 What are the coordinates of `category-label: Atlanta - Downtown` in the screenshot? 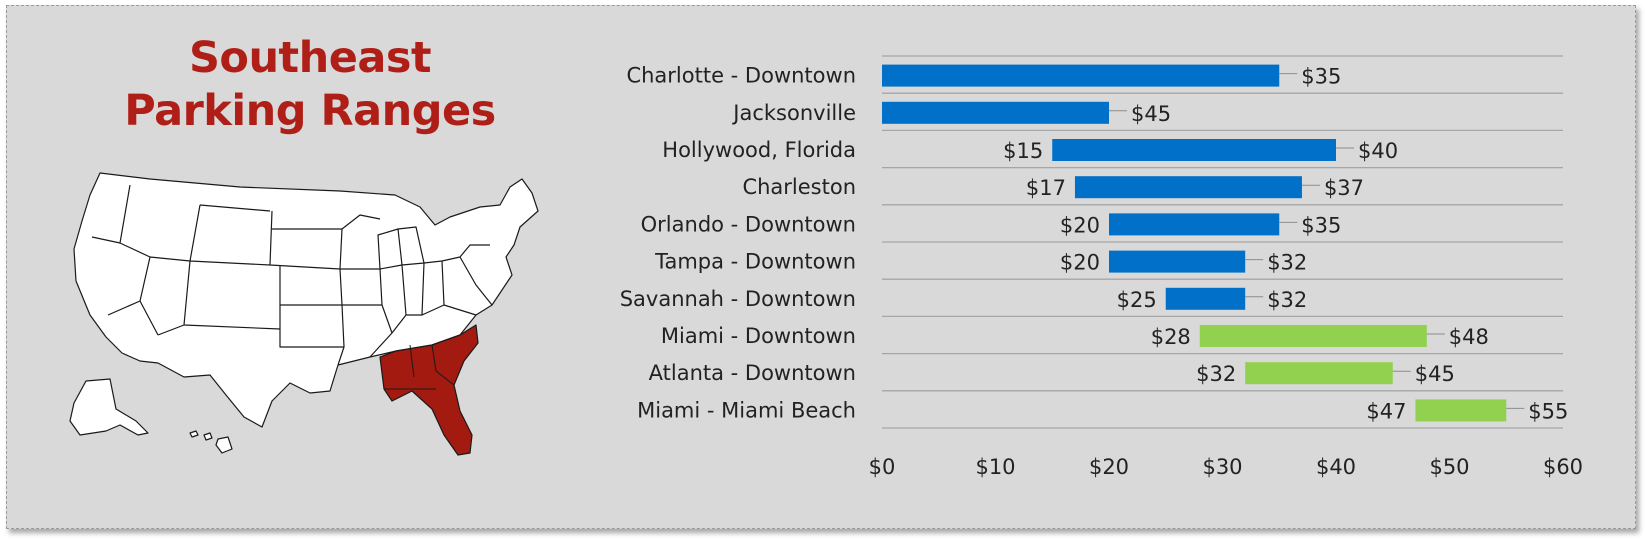 It's located at (752, 373).